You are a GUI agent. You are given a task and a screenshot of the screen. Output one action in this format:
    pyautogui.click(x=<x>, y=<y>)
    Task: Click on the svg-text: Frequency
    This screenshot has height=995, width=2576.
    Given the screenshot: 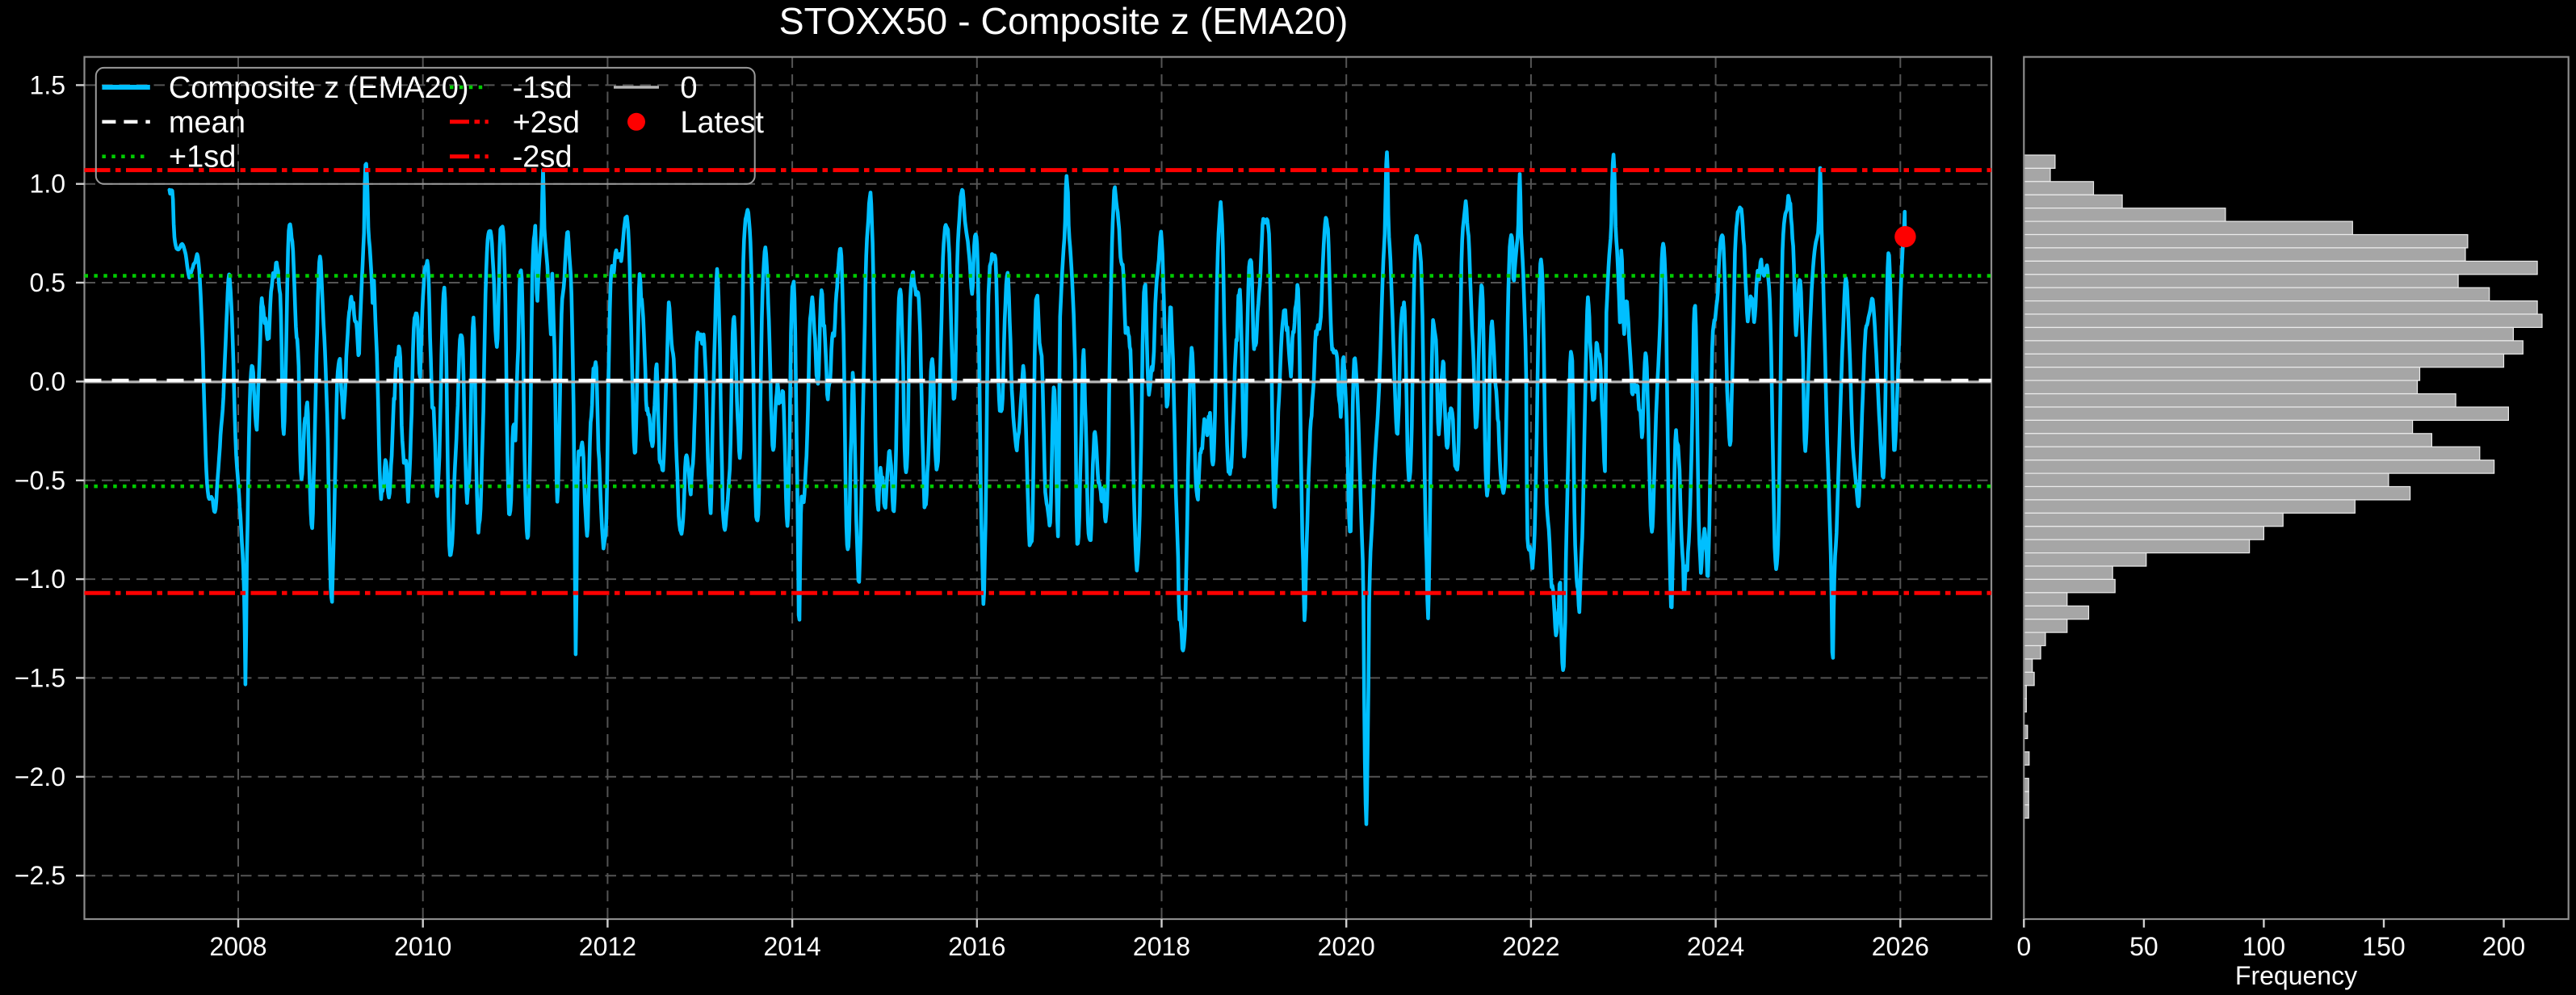 What is the action you would take?
    pyautogui.click(x=2296, y=975)
    